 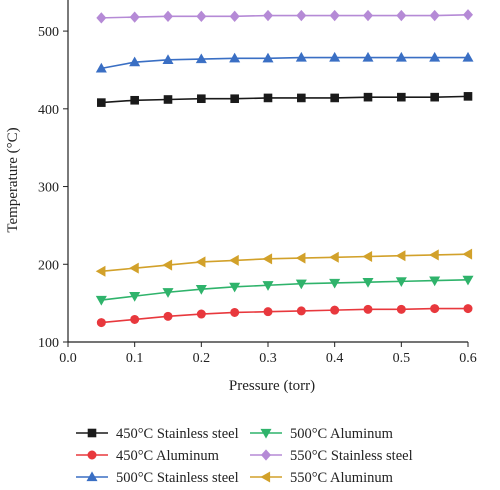 What do you see at coordinates (322, 478) in the screenshot?
I see `legend-item: 550°C Aluminum` at bounding box center [322, 478].